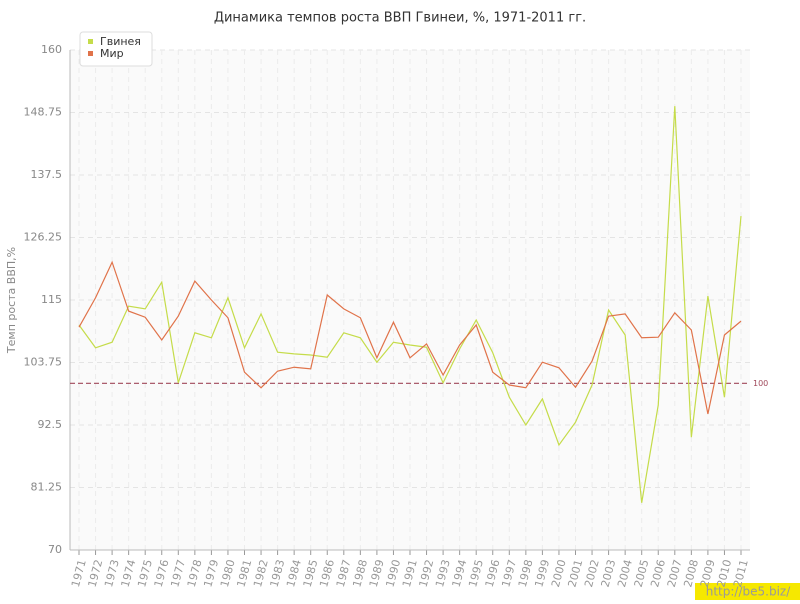 The height and width of the screenshot is (604, 800). Describe the element at coordinates (11, 300) in the screenshot. I see `y-axis-label: Темп роста ВВП,%` at that location.